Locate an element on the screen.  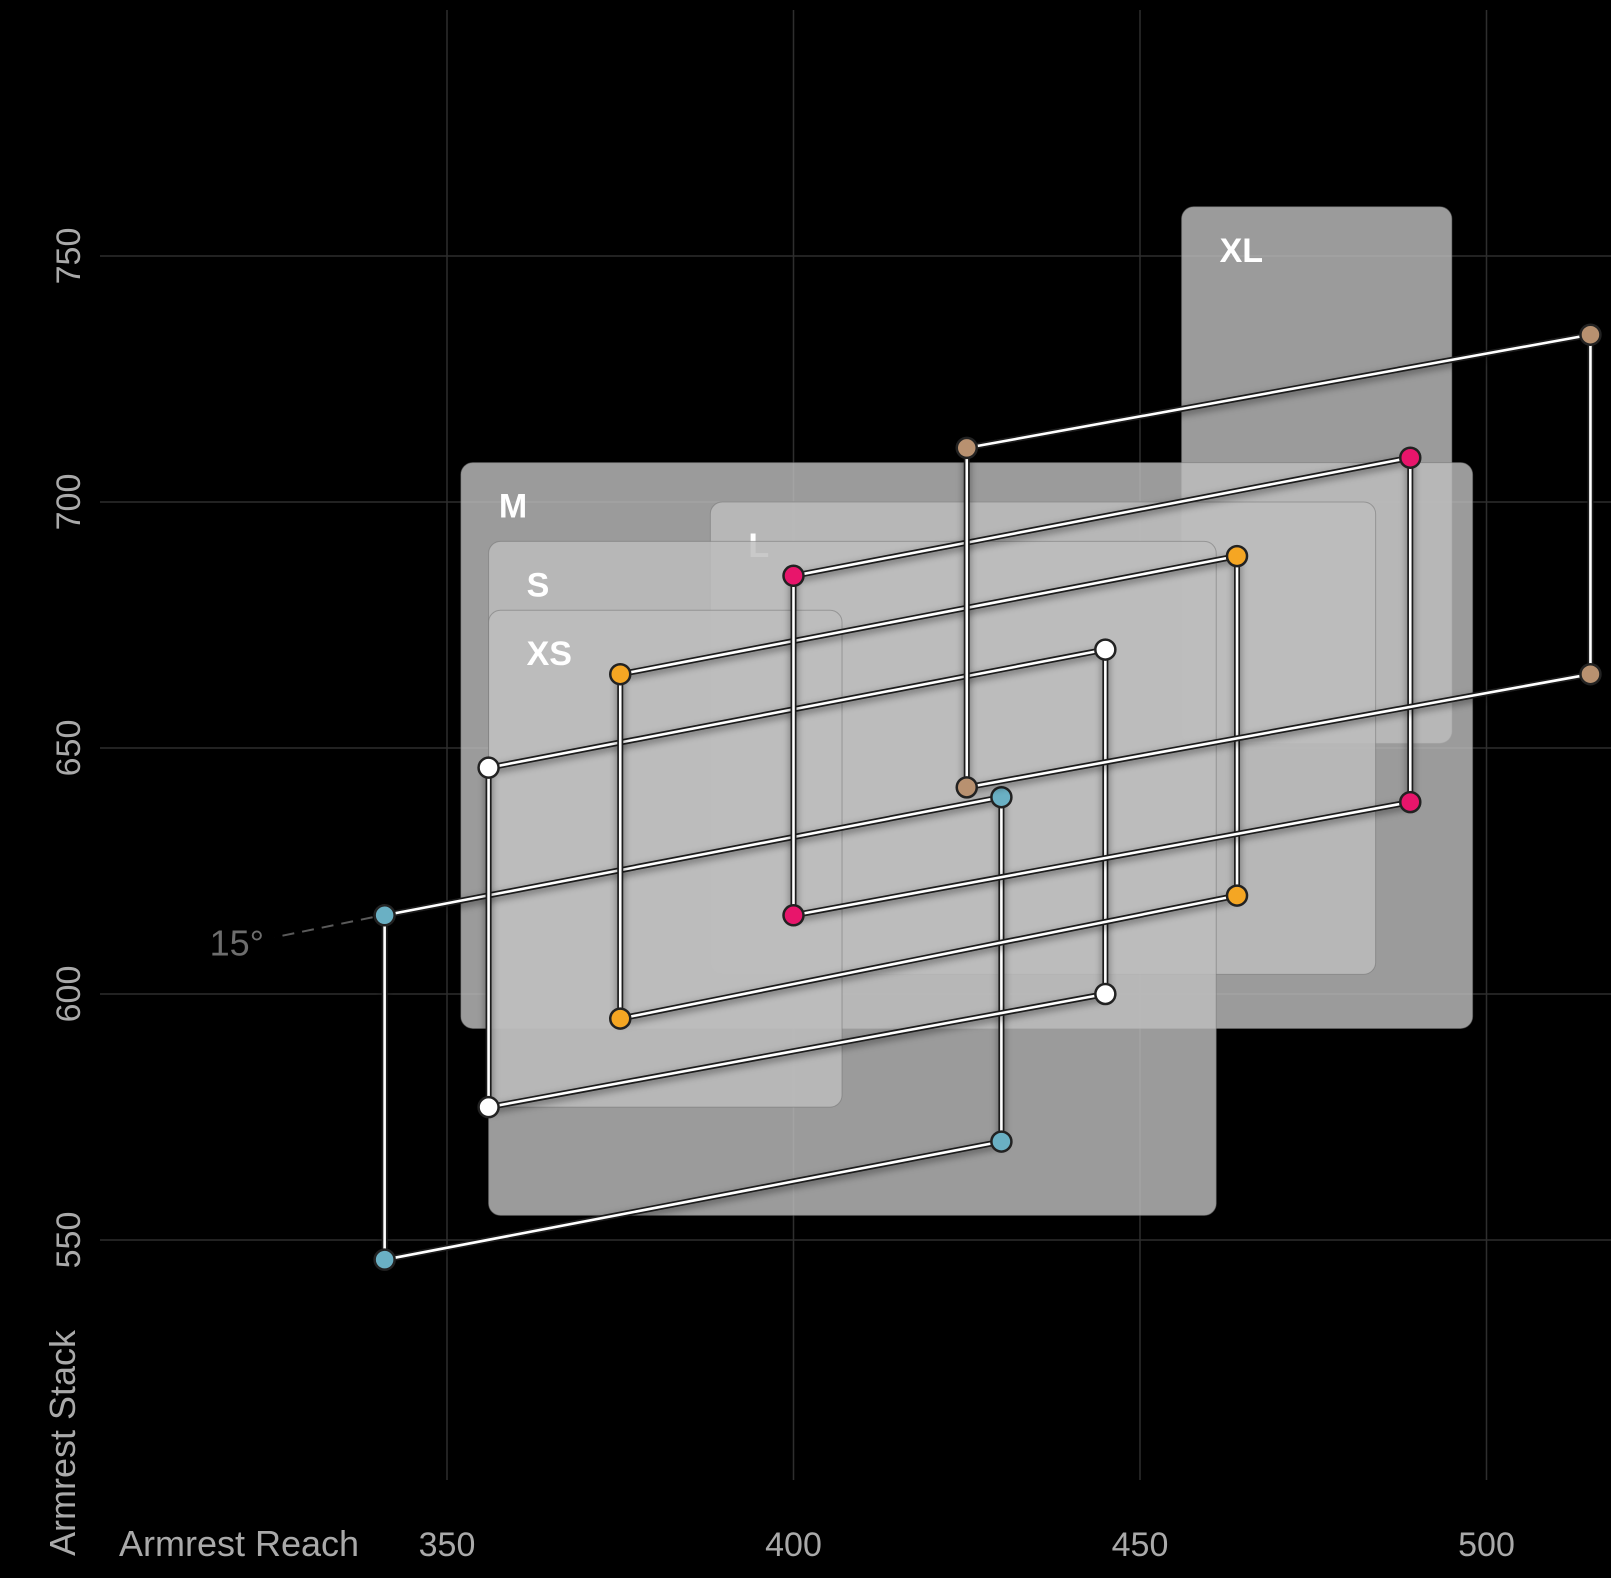
annotations: 15° is located at coordinates (291, 939).